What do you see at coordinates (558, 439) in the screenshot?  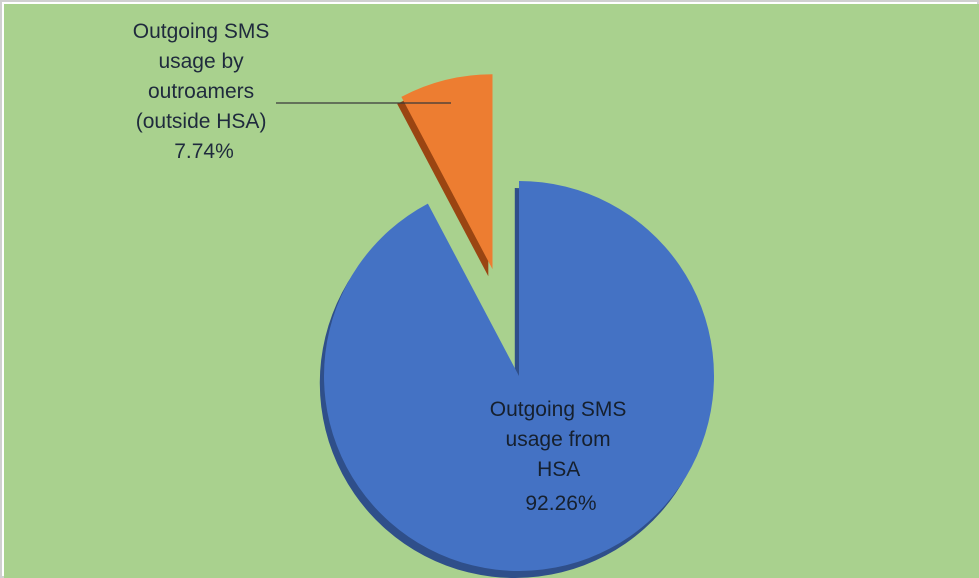 I see `label-line: usage from` at bounding box center [558, 439].